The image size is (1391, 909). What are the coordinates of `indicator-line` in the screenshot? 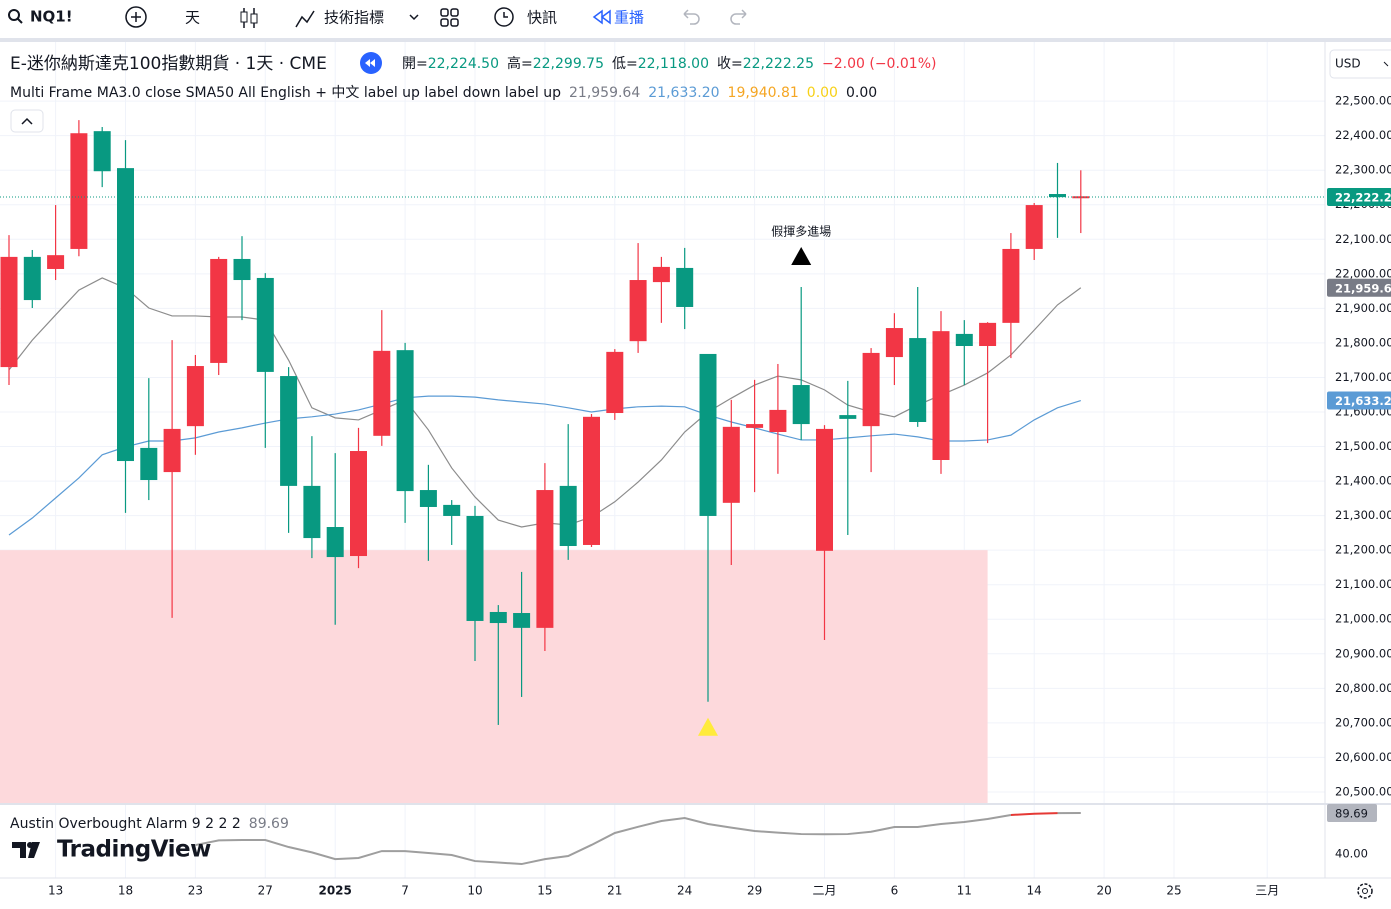 It's located at (1034, 814).